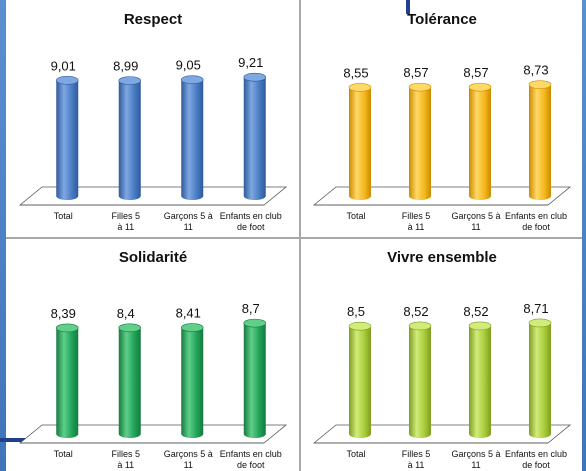 The width and height of the screenshot is (586, 471). Describe the element at coordinates (126, 313) in the screenshot. I see `value-label: 8,4` at that location.